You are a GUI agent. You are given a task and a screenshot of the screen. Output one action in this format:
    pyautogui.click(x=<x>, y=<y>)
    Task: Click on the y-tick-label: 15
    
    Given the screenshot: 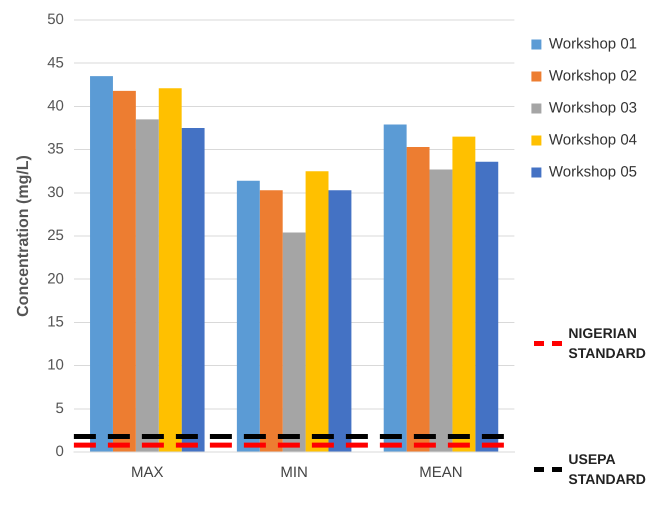 What is the action you would take?
    pyautogui.click(x=55, y=322)
    